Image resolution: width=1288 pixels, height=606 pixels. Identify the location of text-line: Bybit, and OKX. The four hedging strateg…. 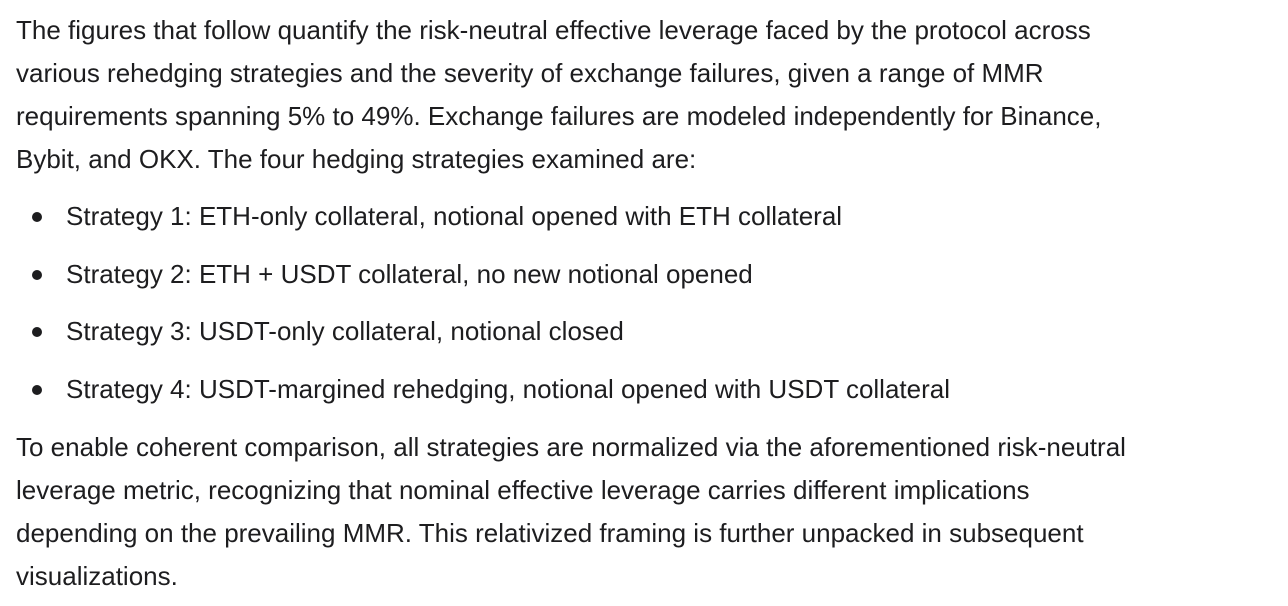
(356, 159).